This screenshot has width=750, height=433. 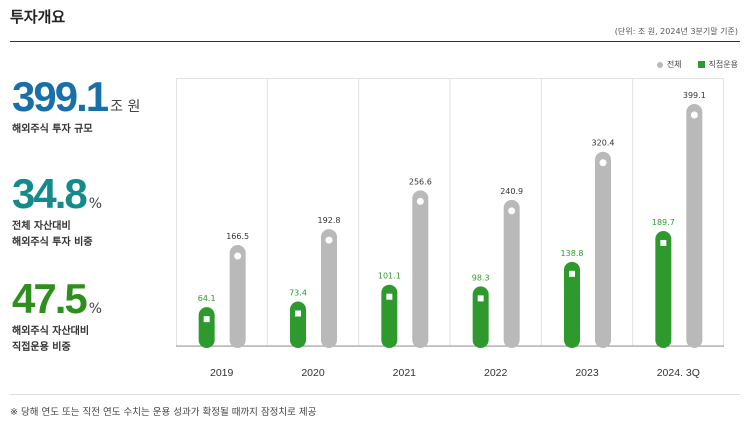 I want to click on bar-direct-label: 138.8, so click(x=572, y=253).